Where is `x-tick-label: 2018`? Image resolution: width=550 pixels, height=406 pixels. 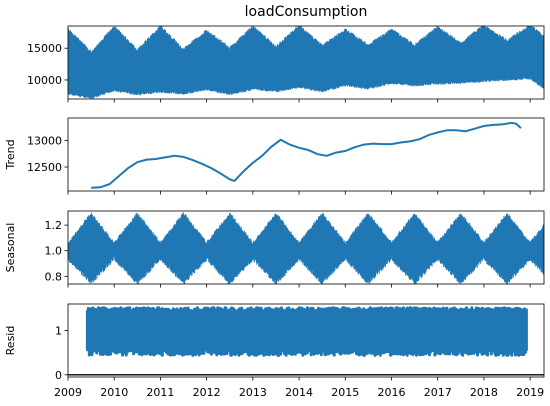
x-tick-label: 2018 is located at coordinates (484, 392).